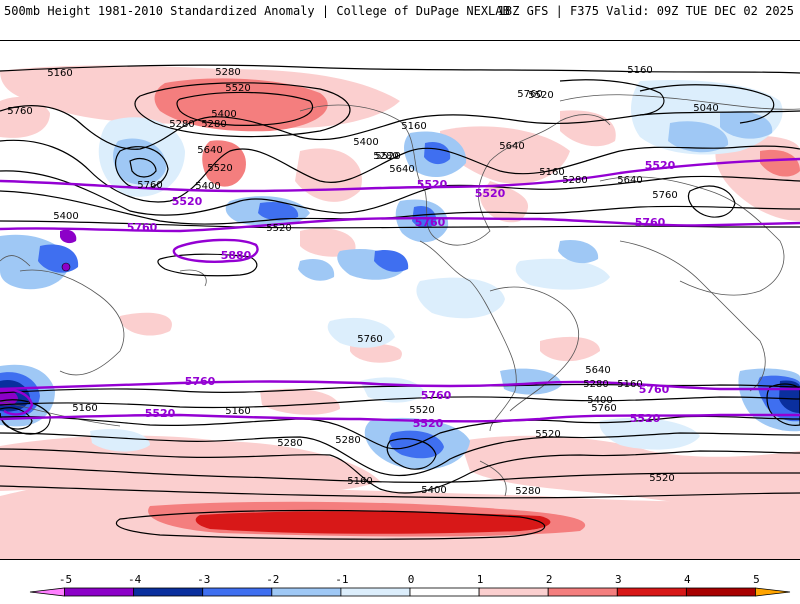 Image resolution: width=800 pixels, height=604 pixels. Describe the element at coordinates (756, 579) in the screenshot. I see `legend-tick-label: 5` at that location.